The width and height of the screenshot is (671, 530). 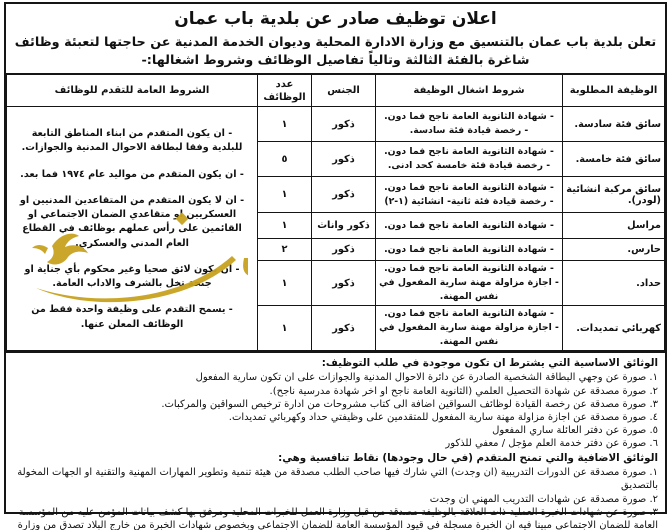 I want to click on column-header-position: الوظيفة المطلوبة, so click(x=613, y=90).